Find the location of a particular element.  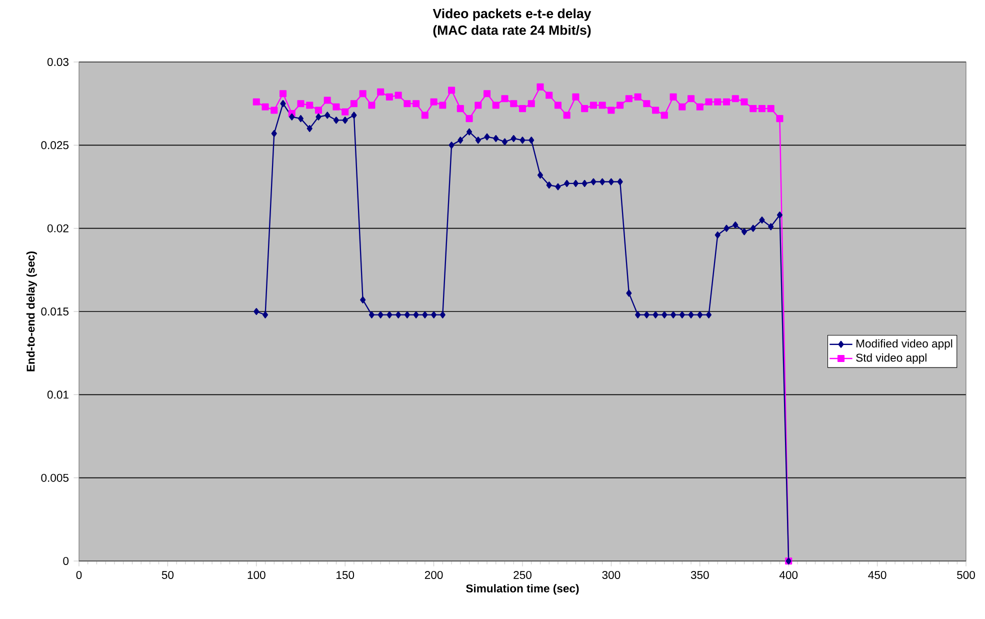

x-tick-label: 450 is located at coordinates (877, 575).